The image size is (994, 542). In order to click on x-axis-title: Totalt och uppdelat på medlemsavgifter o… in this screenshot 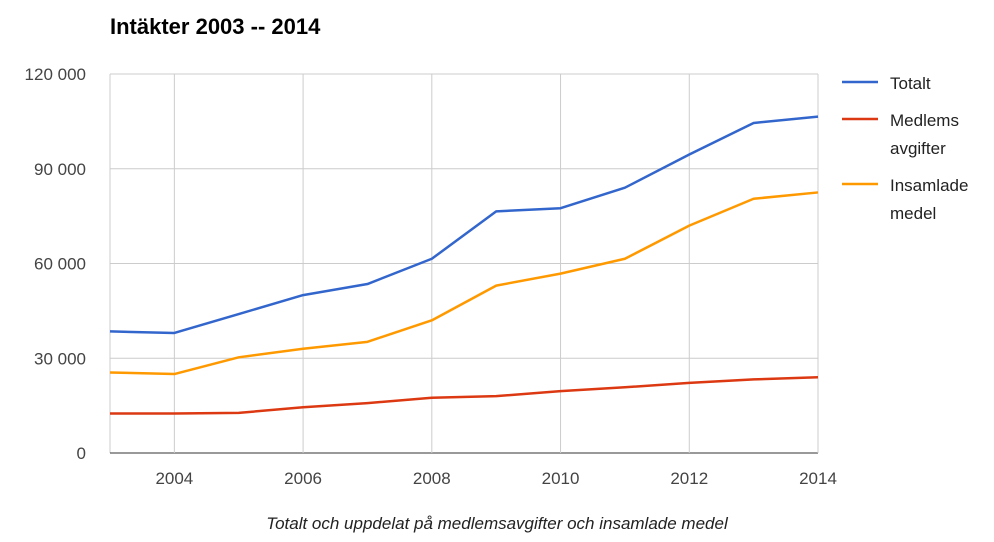, I will do `click(497, 523)`.